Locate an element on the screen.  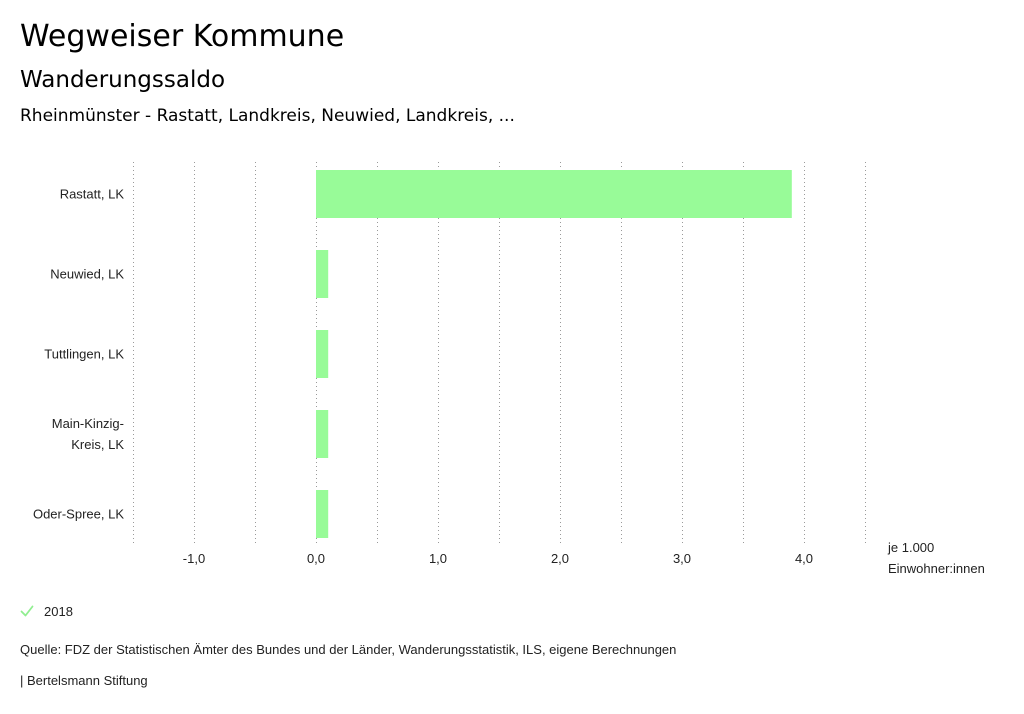
x-tick-labels: -1,0 0,0 1,0 2,0 3,0 4,0 is located at coordinates (498, 558).